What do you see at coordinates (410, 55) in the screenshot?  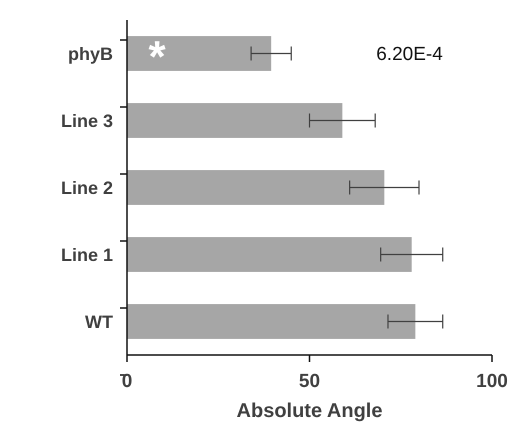 I see `annotation: 6.20E-4` at bounding box center [410, 55].